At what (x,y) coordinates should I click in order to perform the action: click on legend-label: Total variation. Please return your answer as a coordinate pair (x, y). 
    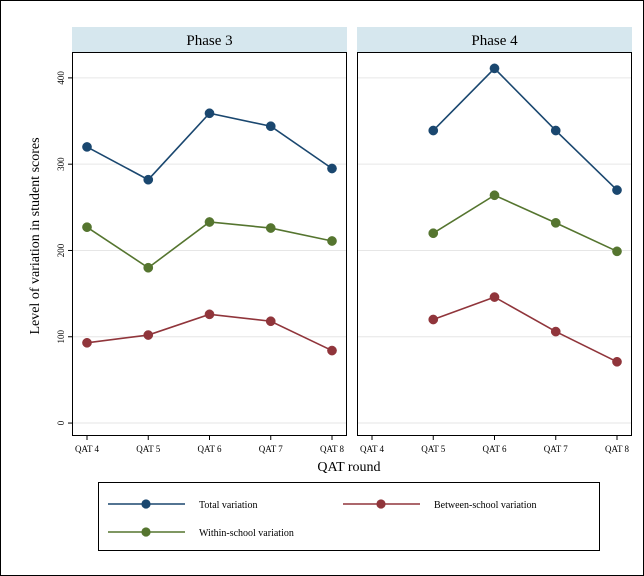
    Looking at the image, I should click on (228, 505).